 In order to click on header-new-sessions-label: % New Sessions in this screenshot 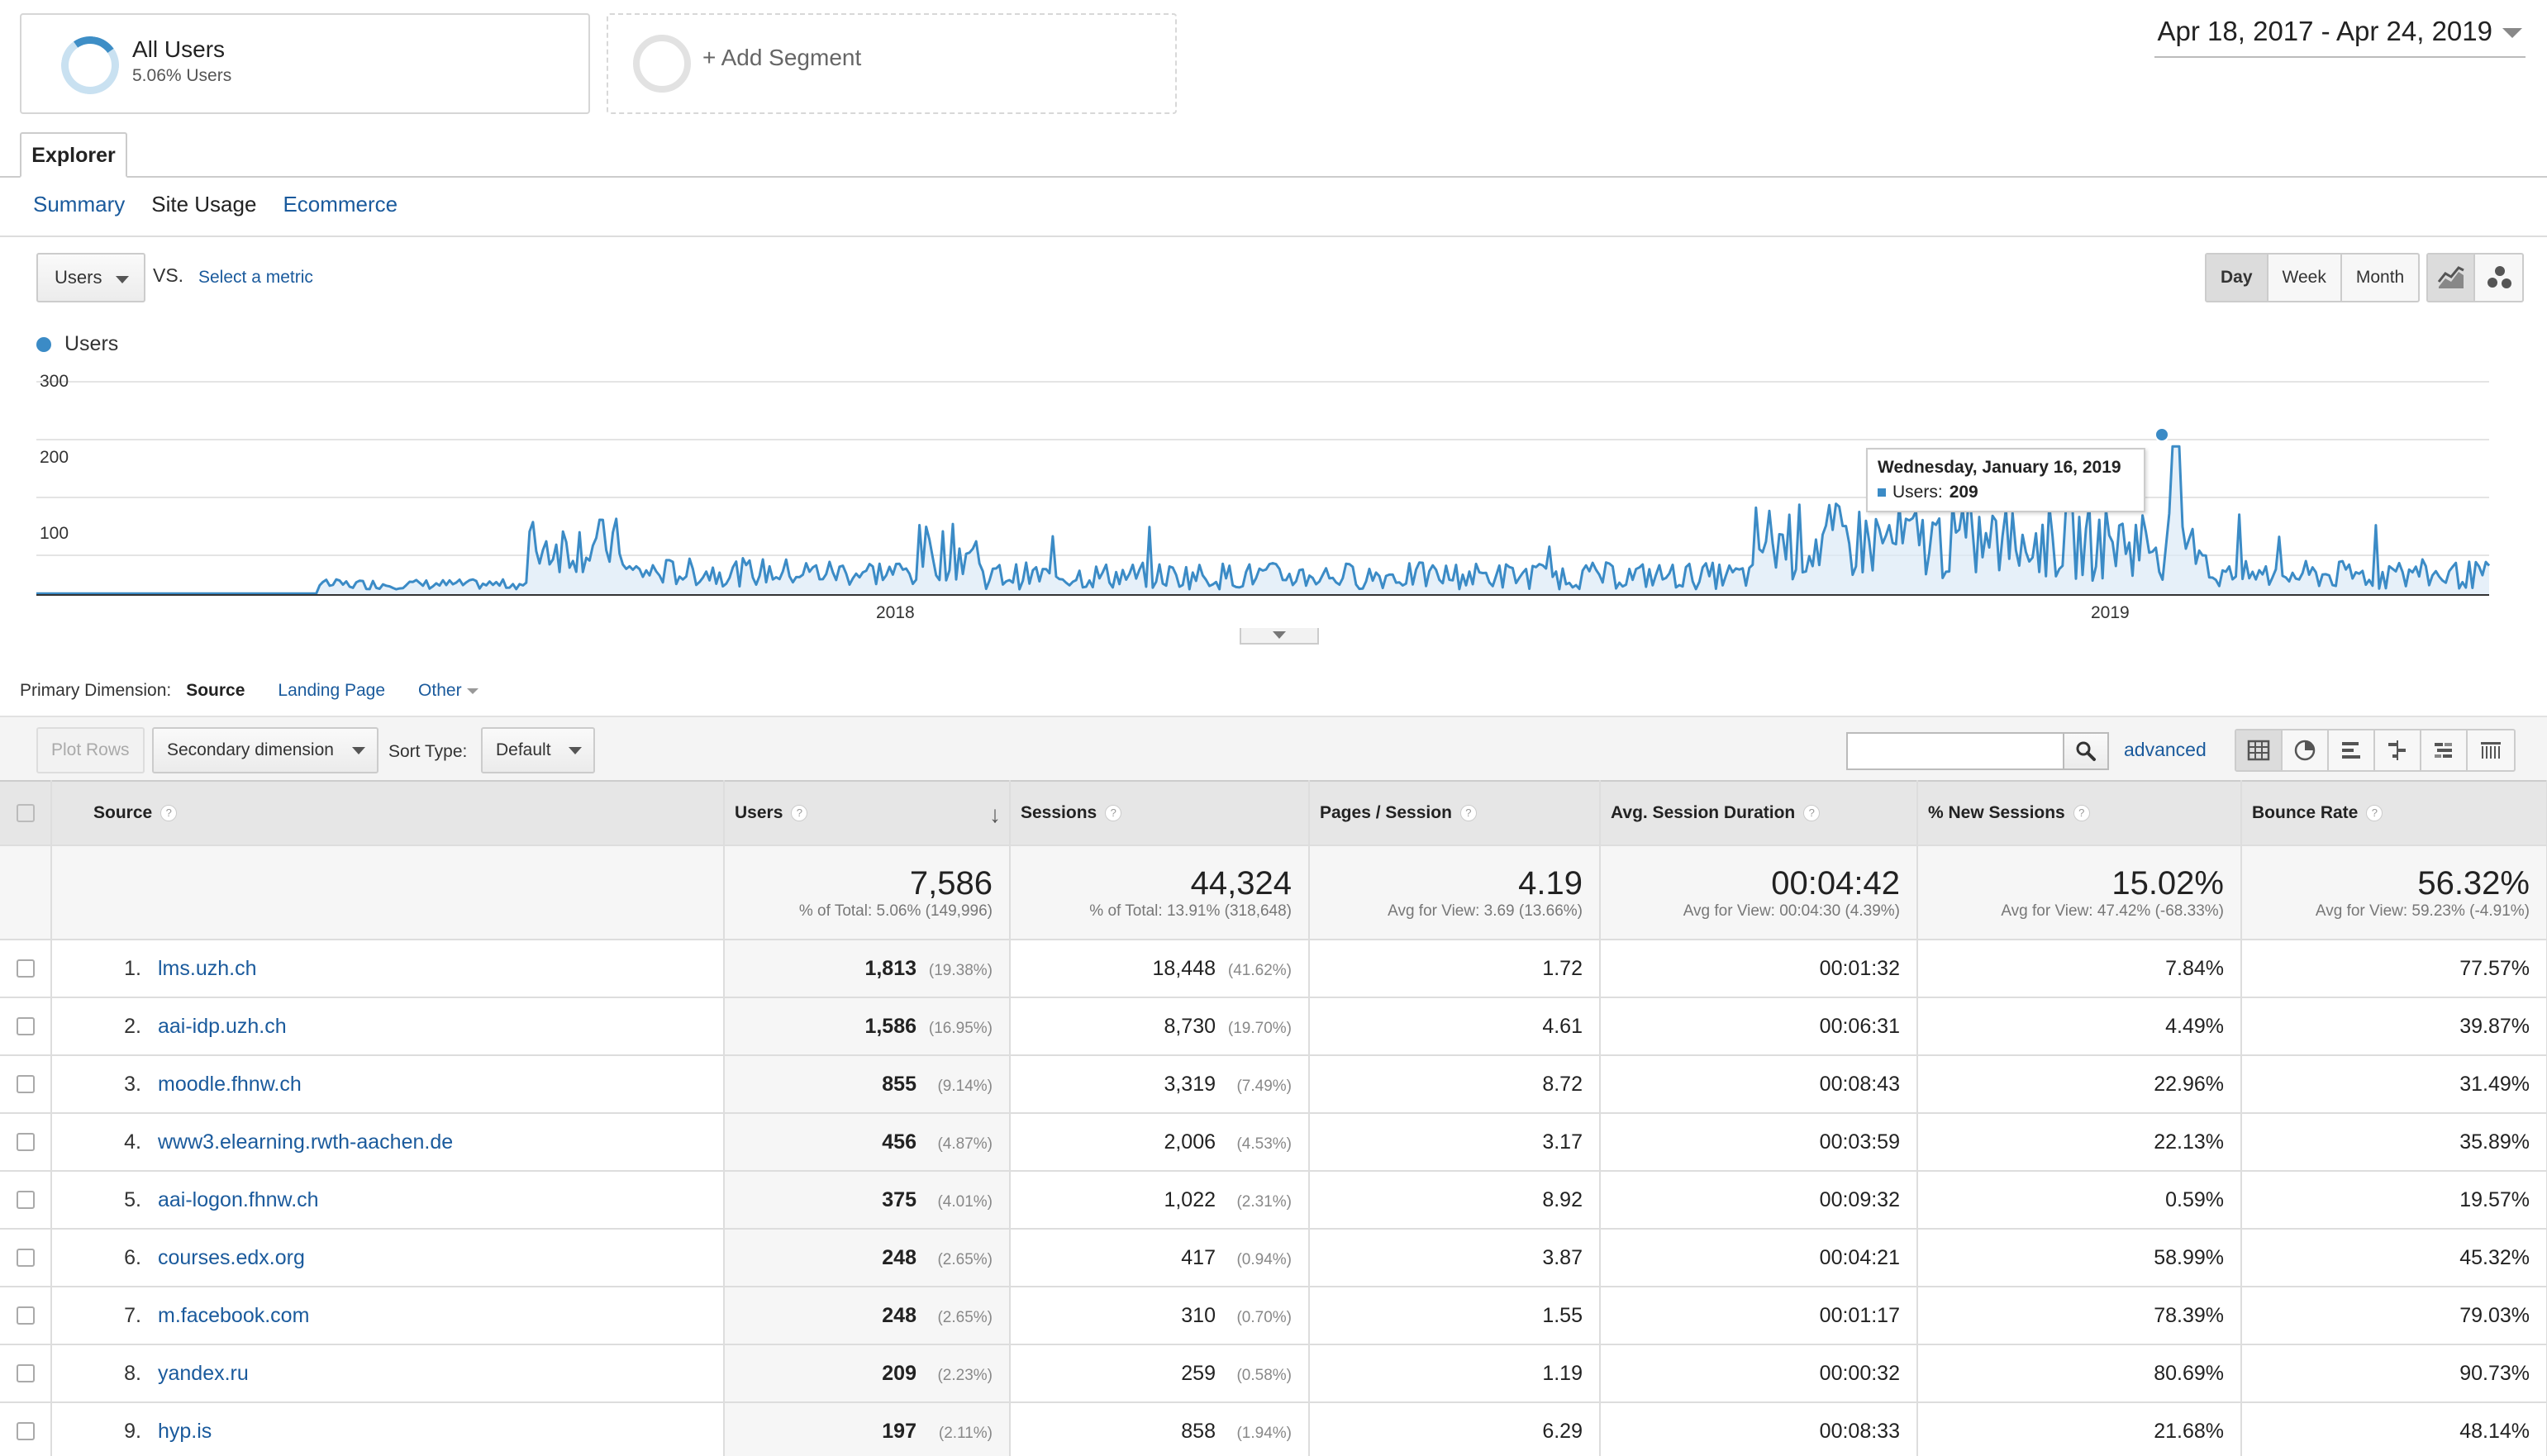, I will do `click(1997, 812)`.